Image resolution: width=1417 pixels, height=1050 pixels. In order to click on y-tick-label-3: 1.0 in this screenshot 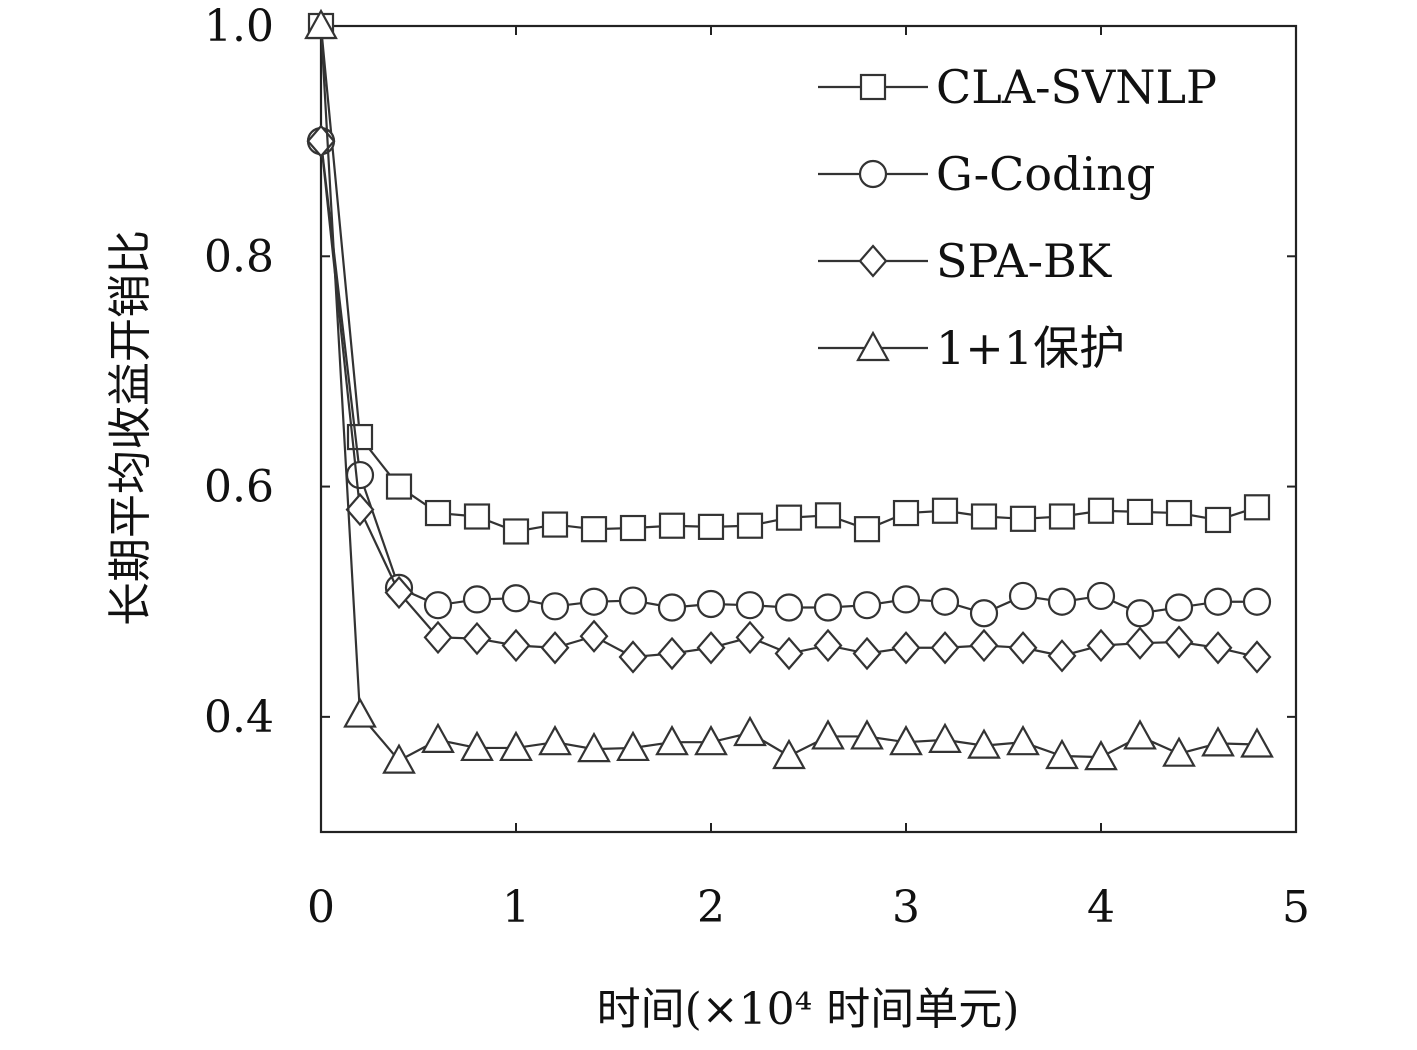, I will do `click(239, 26)`.